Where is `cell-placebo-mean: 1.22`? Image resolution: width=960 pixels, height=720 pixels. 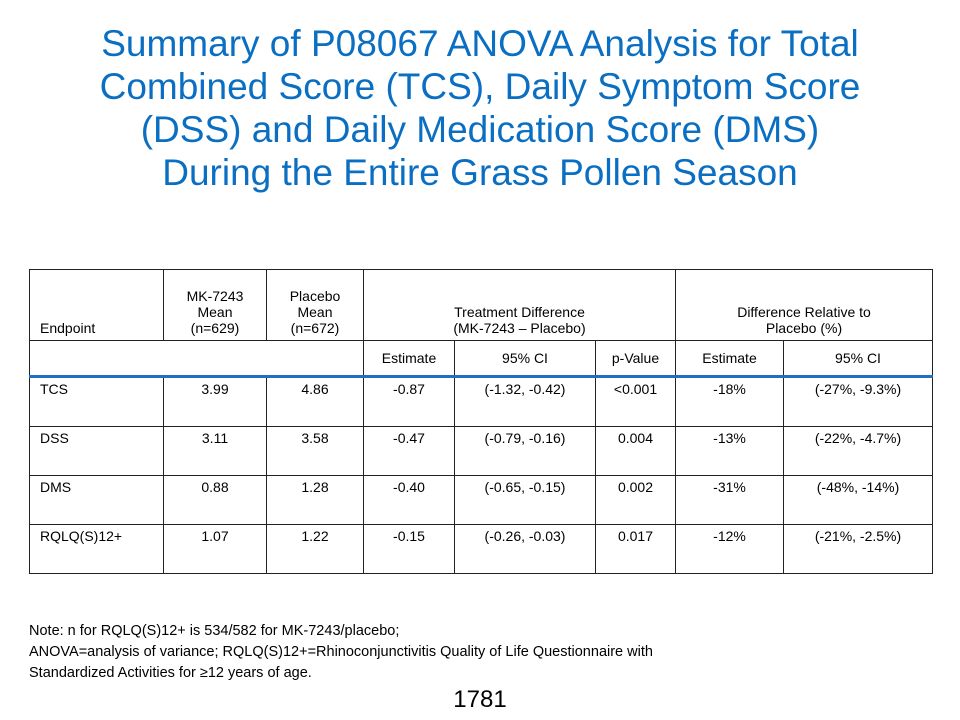 cell-placebo-mean: 1.22 is located at coordinates (315, 549).